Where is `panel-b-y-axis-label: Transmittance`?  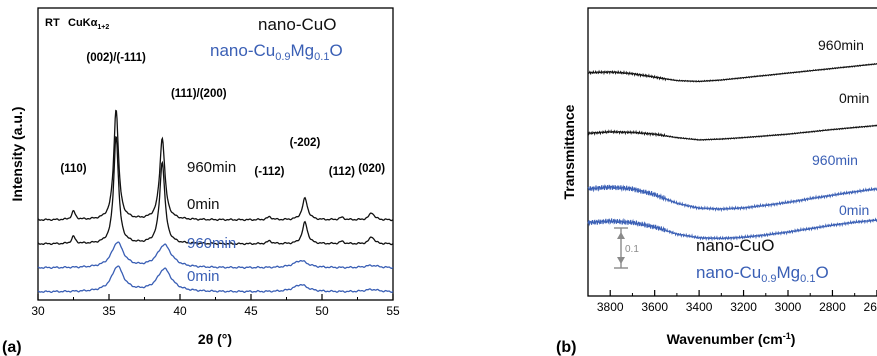 panel-b-y-axis-label: Transmittance is located at coordinates (569, 151).